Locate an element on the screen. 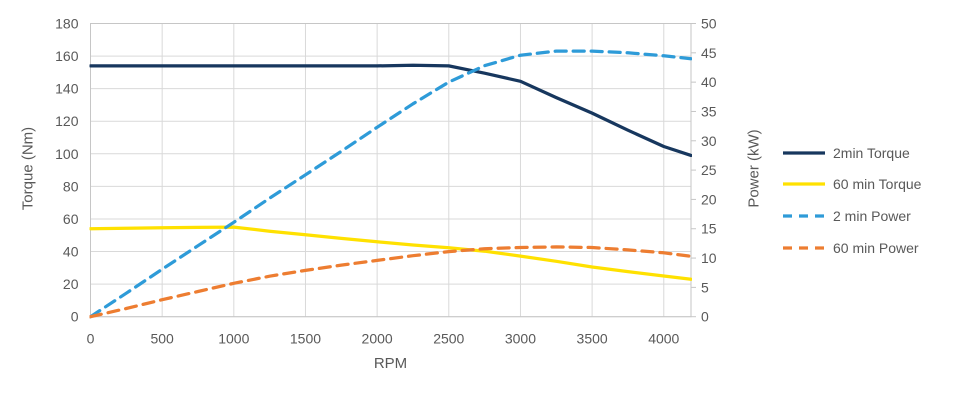  y-right-tick-label: 25 is located at coordinates (709, 170).